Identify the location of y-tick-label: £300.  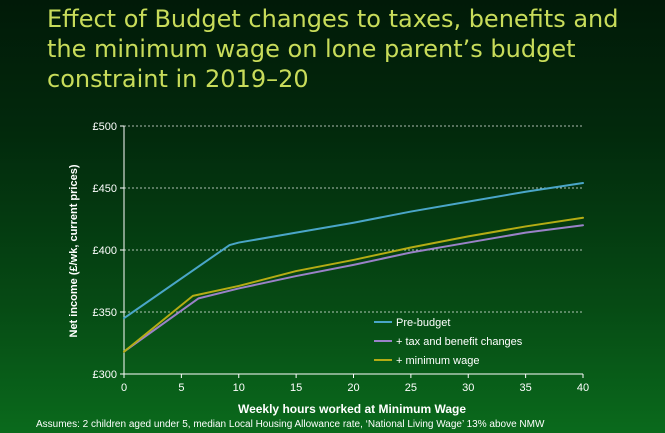
(105, 375).